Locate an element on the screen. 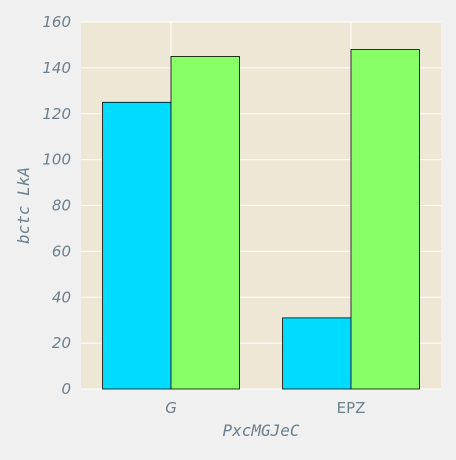 This screenshot has width=456, height=460. y-tick-label: 120 is located at coordinates (56, 114).